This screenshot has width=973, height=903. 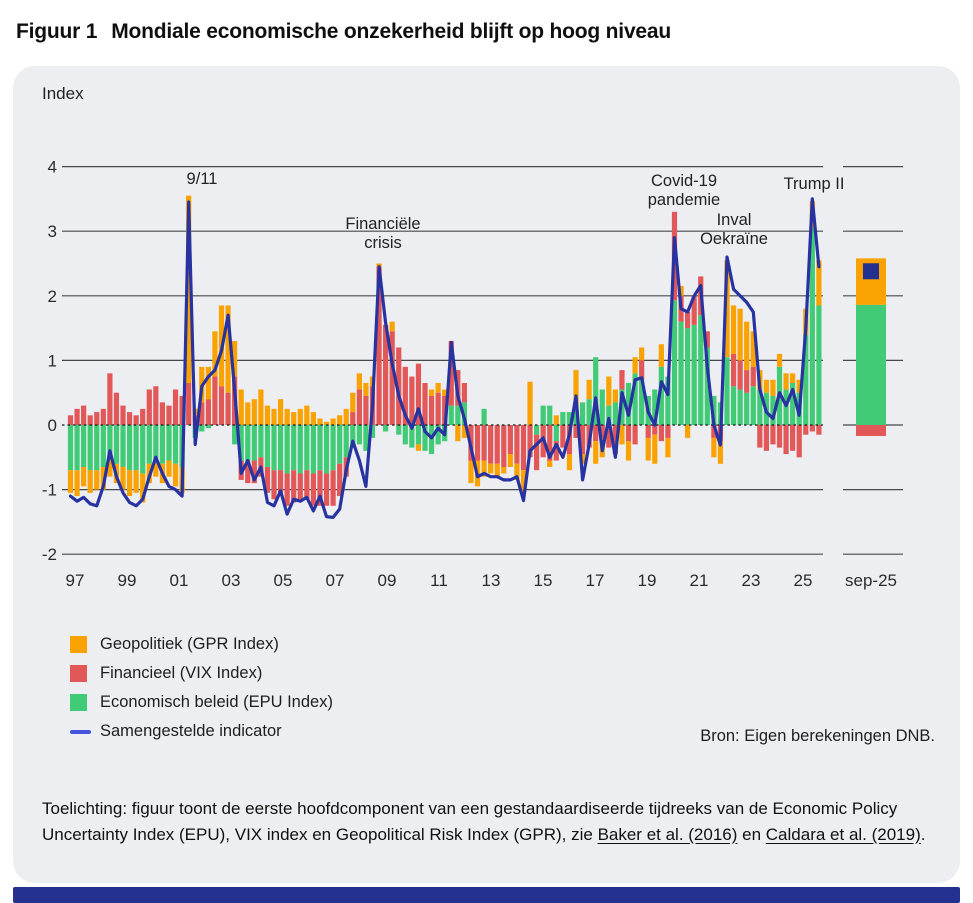 I want to click on footnote-post: ., so click(x=923, y=834).